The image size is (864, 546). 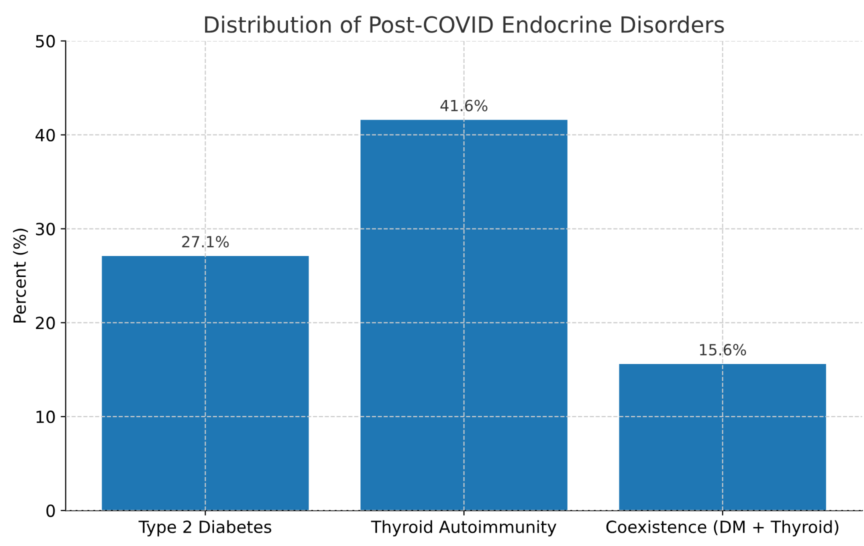 What do you see at coordinates (45, 135) in the screenshot?
I see `y-tick-label: 40` at bounding box center [45, 135].